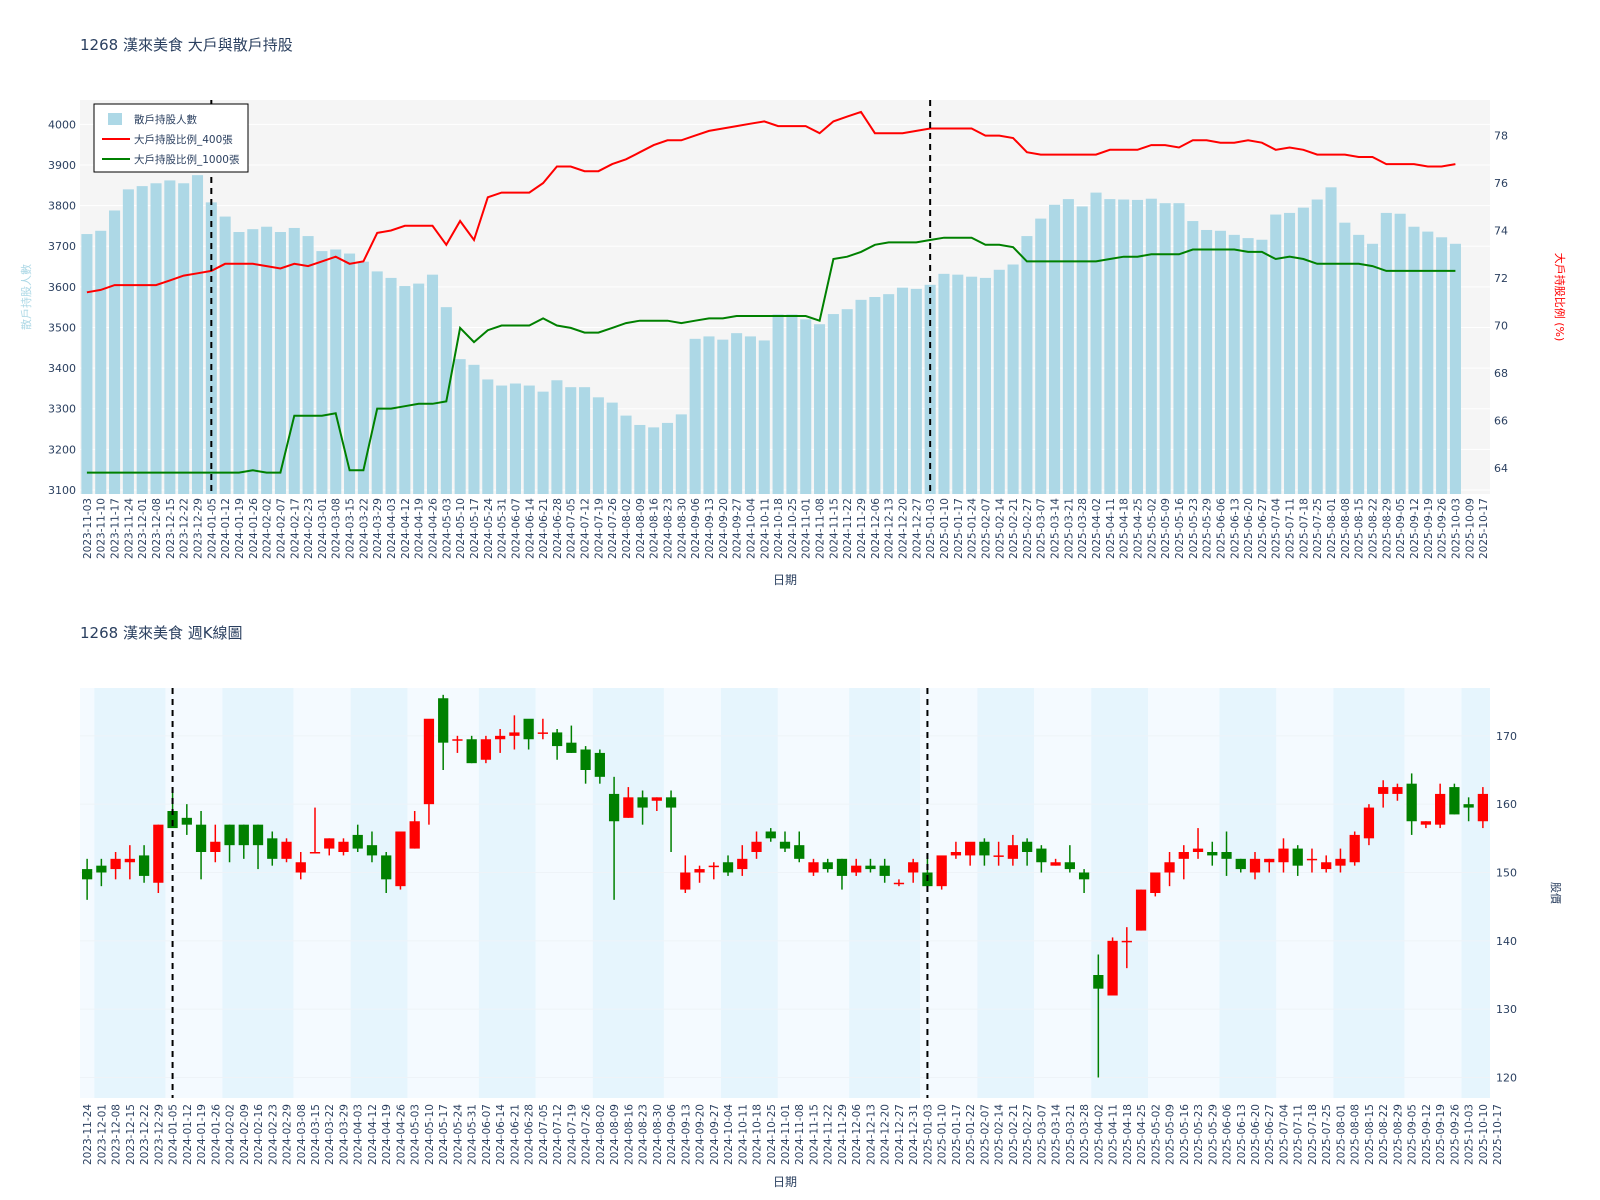 The image size is (1600, 1200). What do you see at coordinates (1014, 528) in the screenshot?
I see `x-tick-label: 2025-02-21` at bounding box center [1014, 528].